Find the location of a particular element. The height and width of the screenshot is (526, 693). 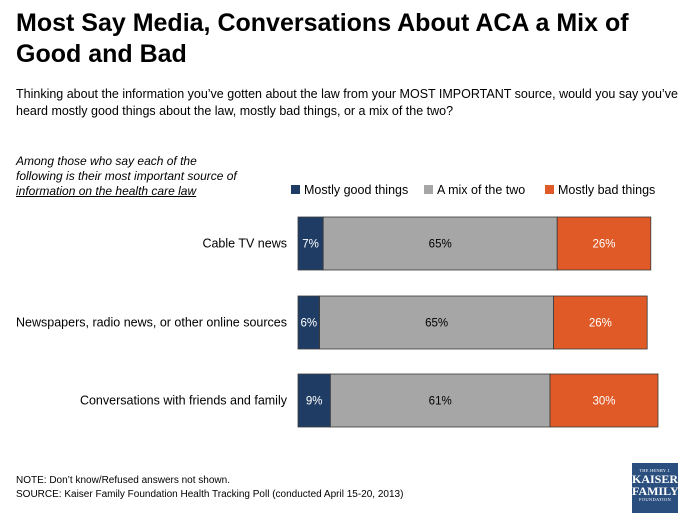

legend-swatch-mostly-good-things is located at coordinates (295, 189).